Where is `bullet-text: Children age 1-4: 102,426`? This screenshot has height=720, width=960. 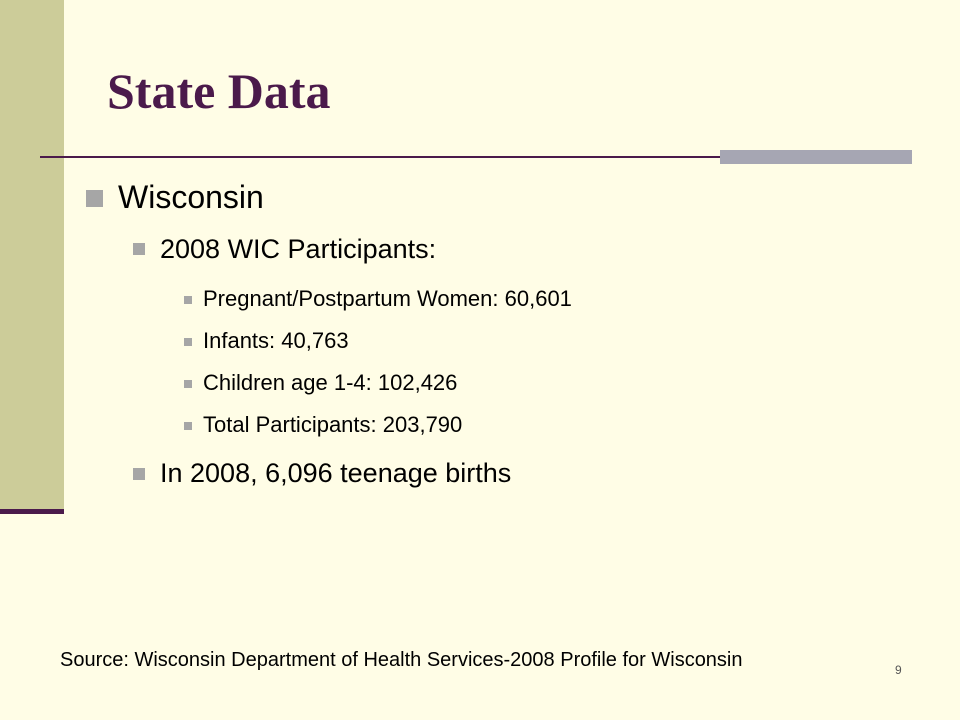 bullet-text: Children age 1-4: 102,426 is located at coordinates (330, 382).